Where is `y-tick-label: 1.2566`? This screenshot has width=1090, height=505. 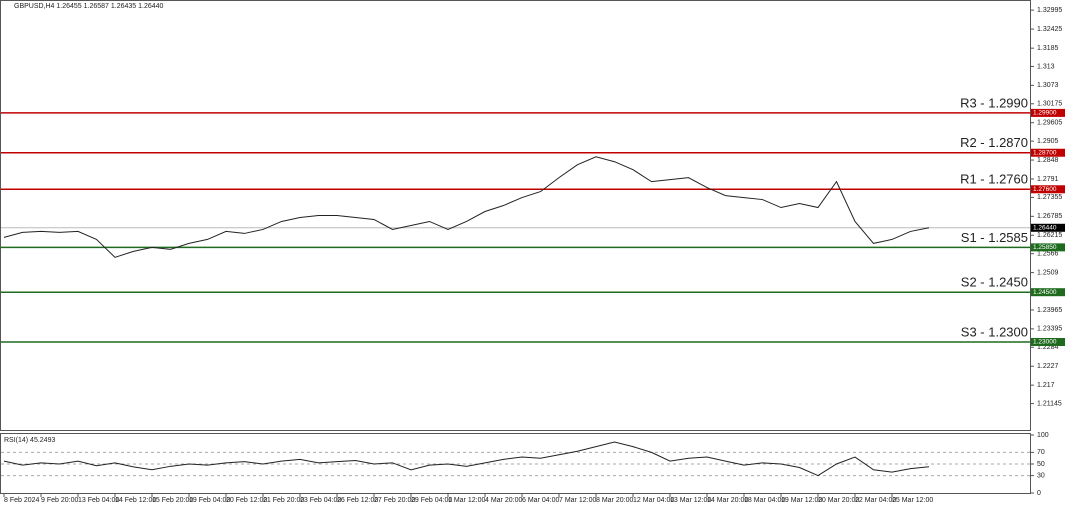
y-tick-label: 1.2566 is located at coordinates (1048, 254).